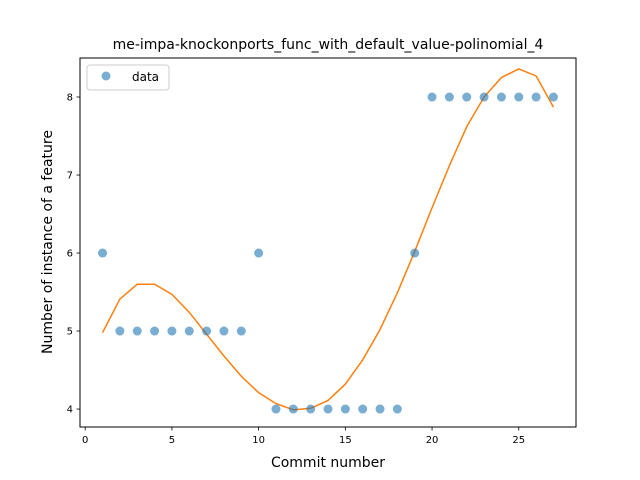 This screenshot has width=640, height=480. I want to click on legend-label-data: data, so click(145, 77).